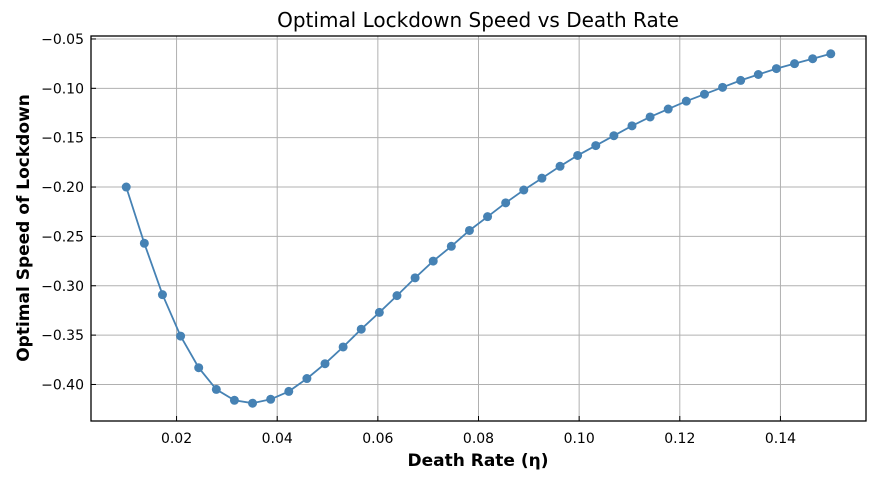 The image size is (875, 479). What do you see at coordinates (679, 439) in the screenshot?
I see `x-tick-label: 0.12` at bounding box center [679, 439].